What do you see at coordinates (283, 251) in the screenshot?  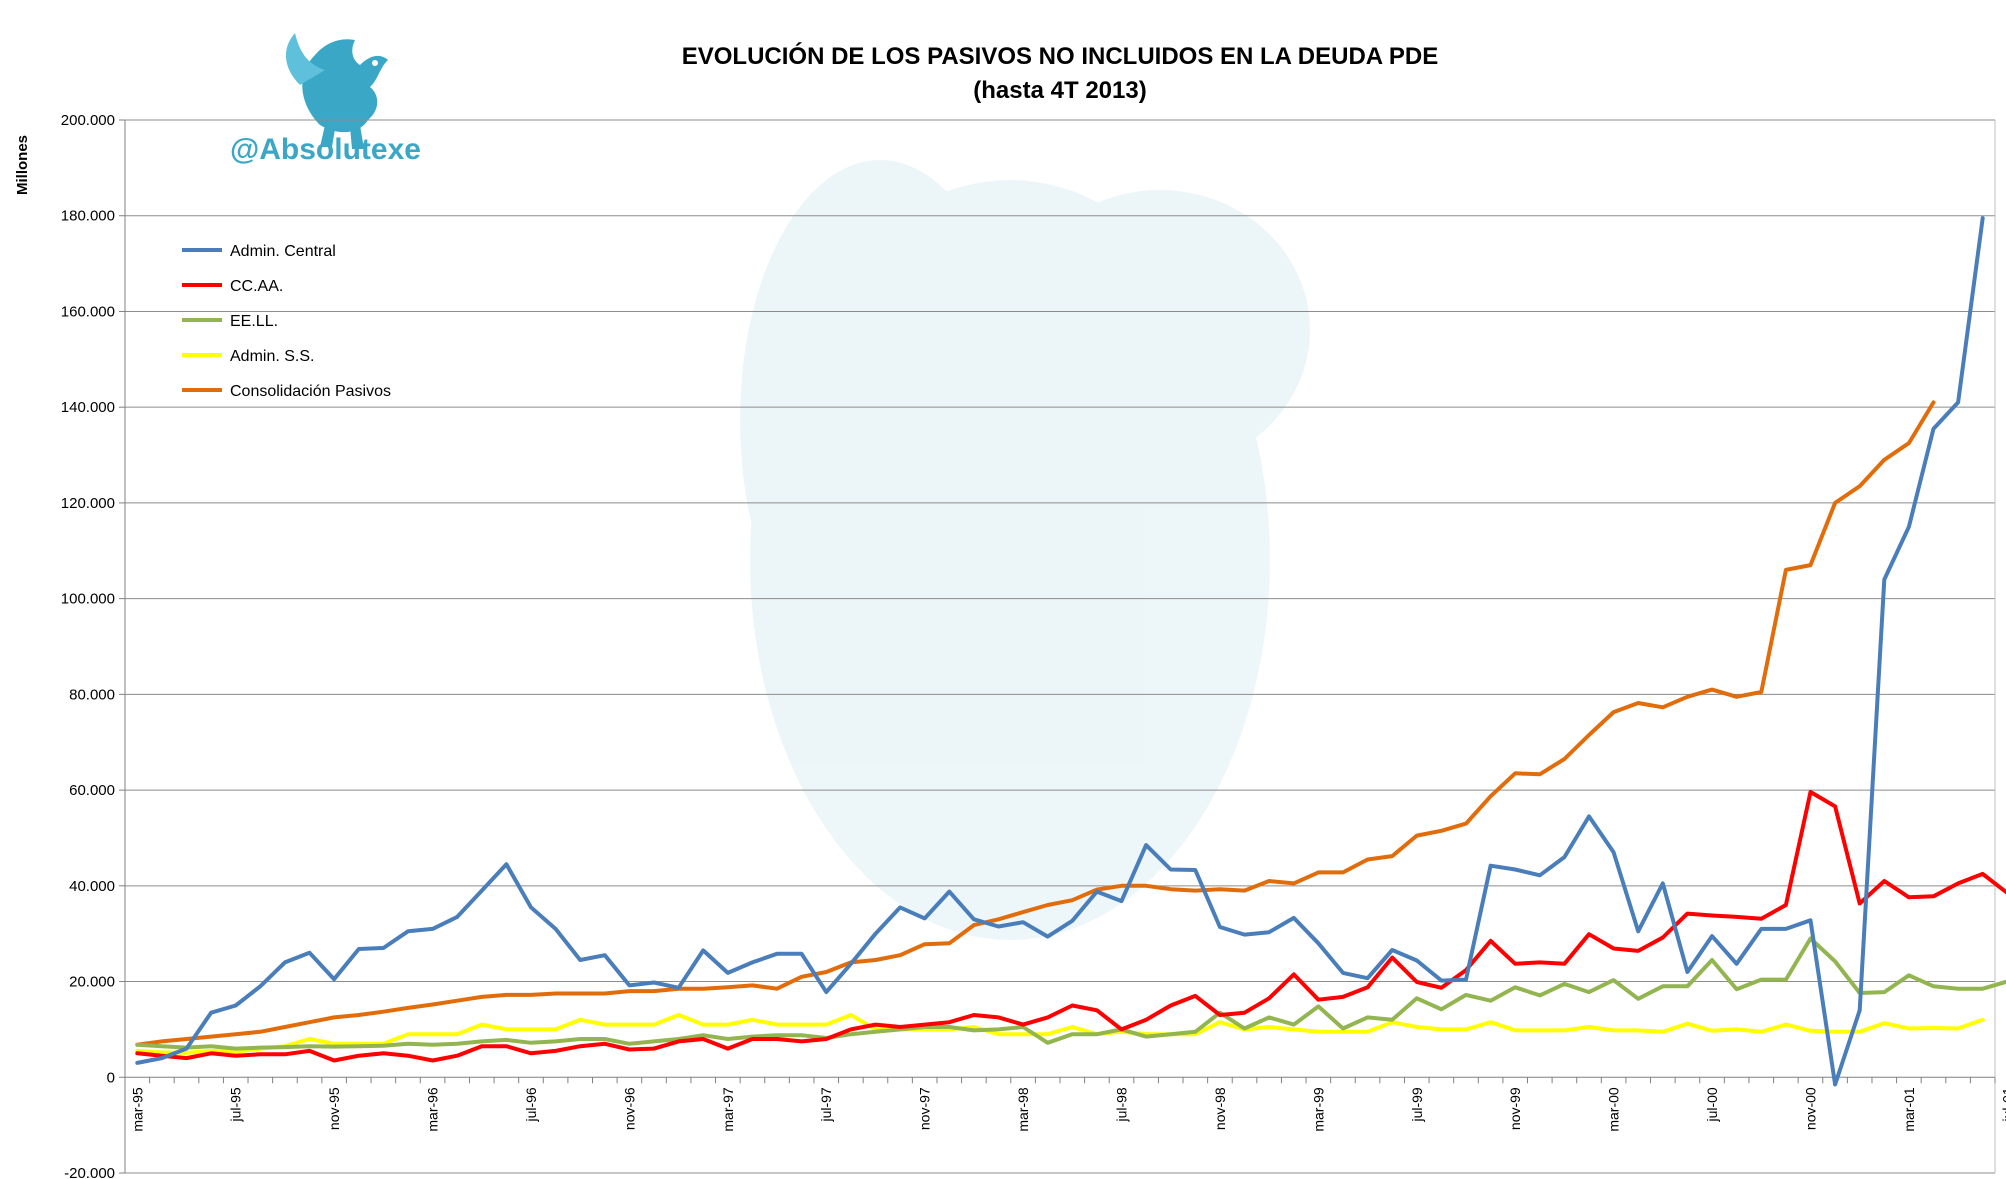 I see `legend-entry: Admin. Central` at bounding box center [283, 251].